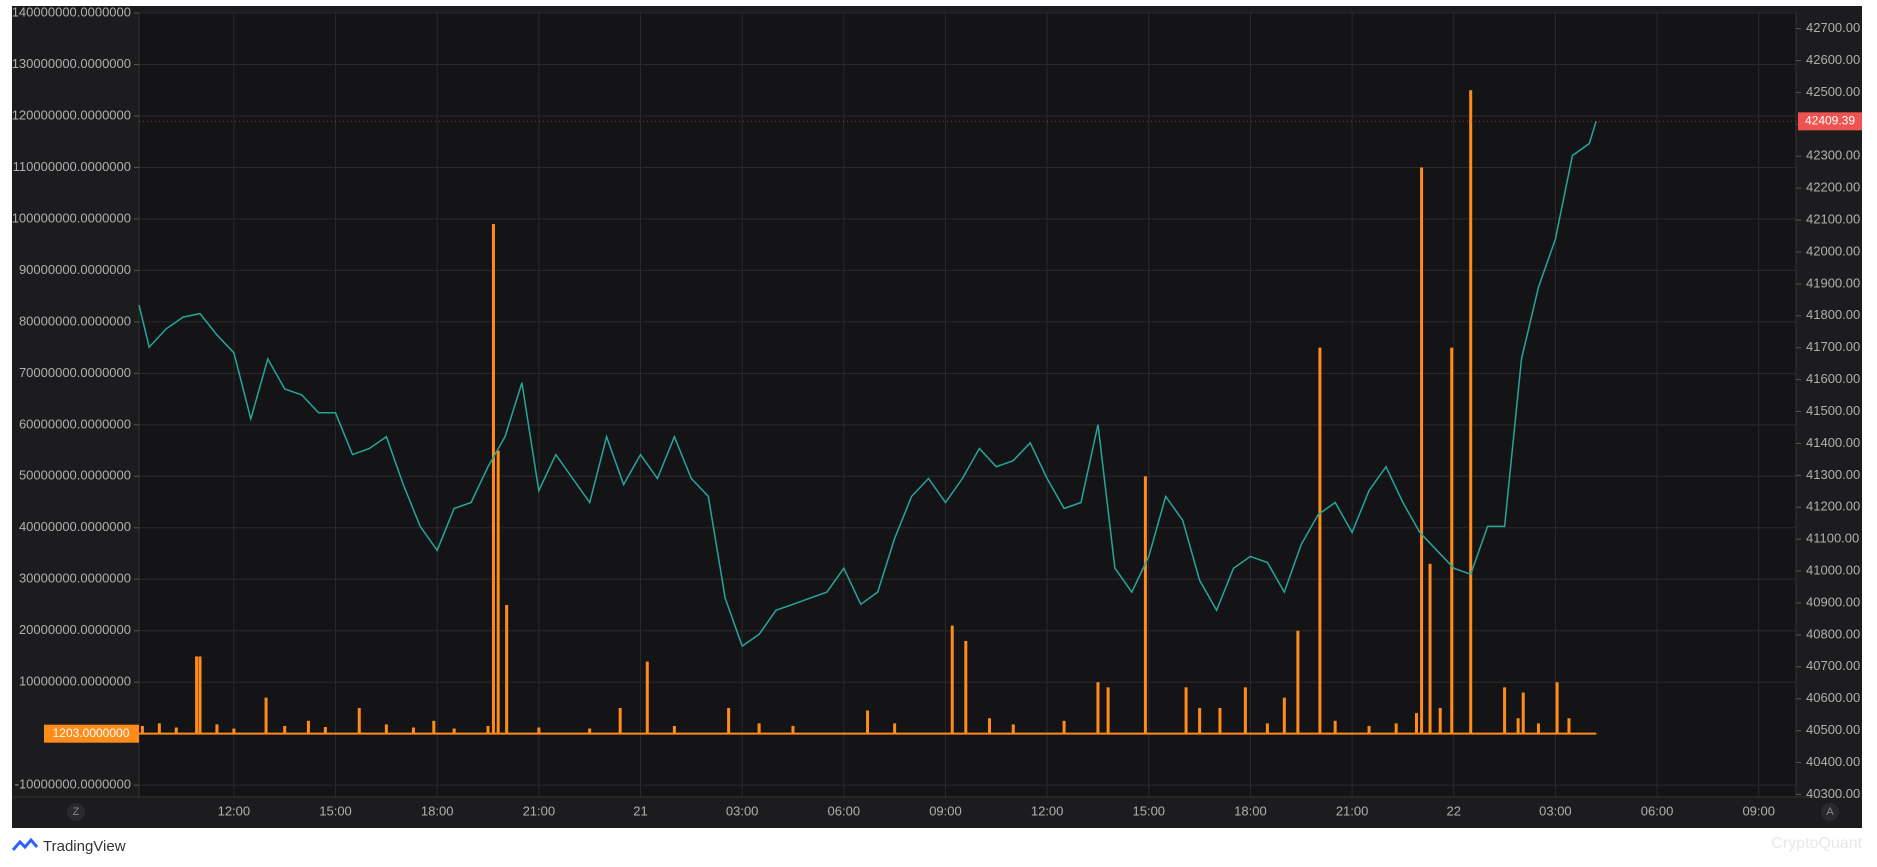  Describe the element at coordinates (1833, 761) in the screenshot. I see `y2-tick-label: 40400.00` at that location.